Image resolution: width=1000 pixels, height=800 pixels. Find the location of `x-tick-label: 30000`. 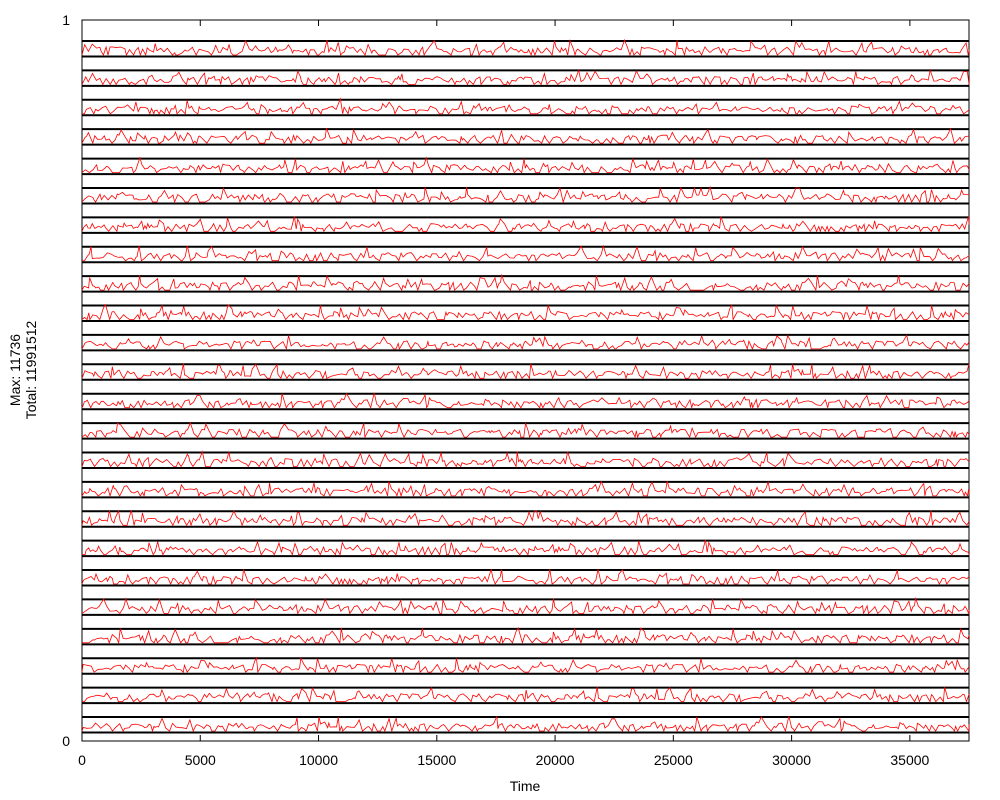

x-tick-label: 30000 is located at coordinates (791, 760).